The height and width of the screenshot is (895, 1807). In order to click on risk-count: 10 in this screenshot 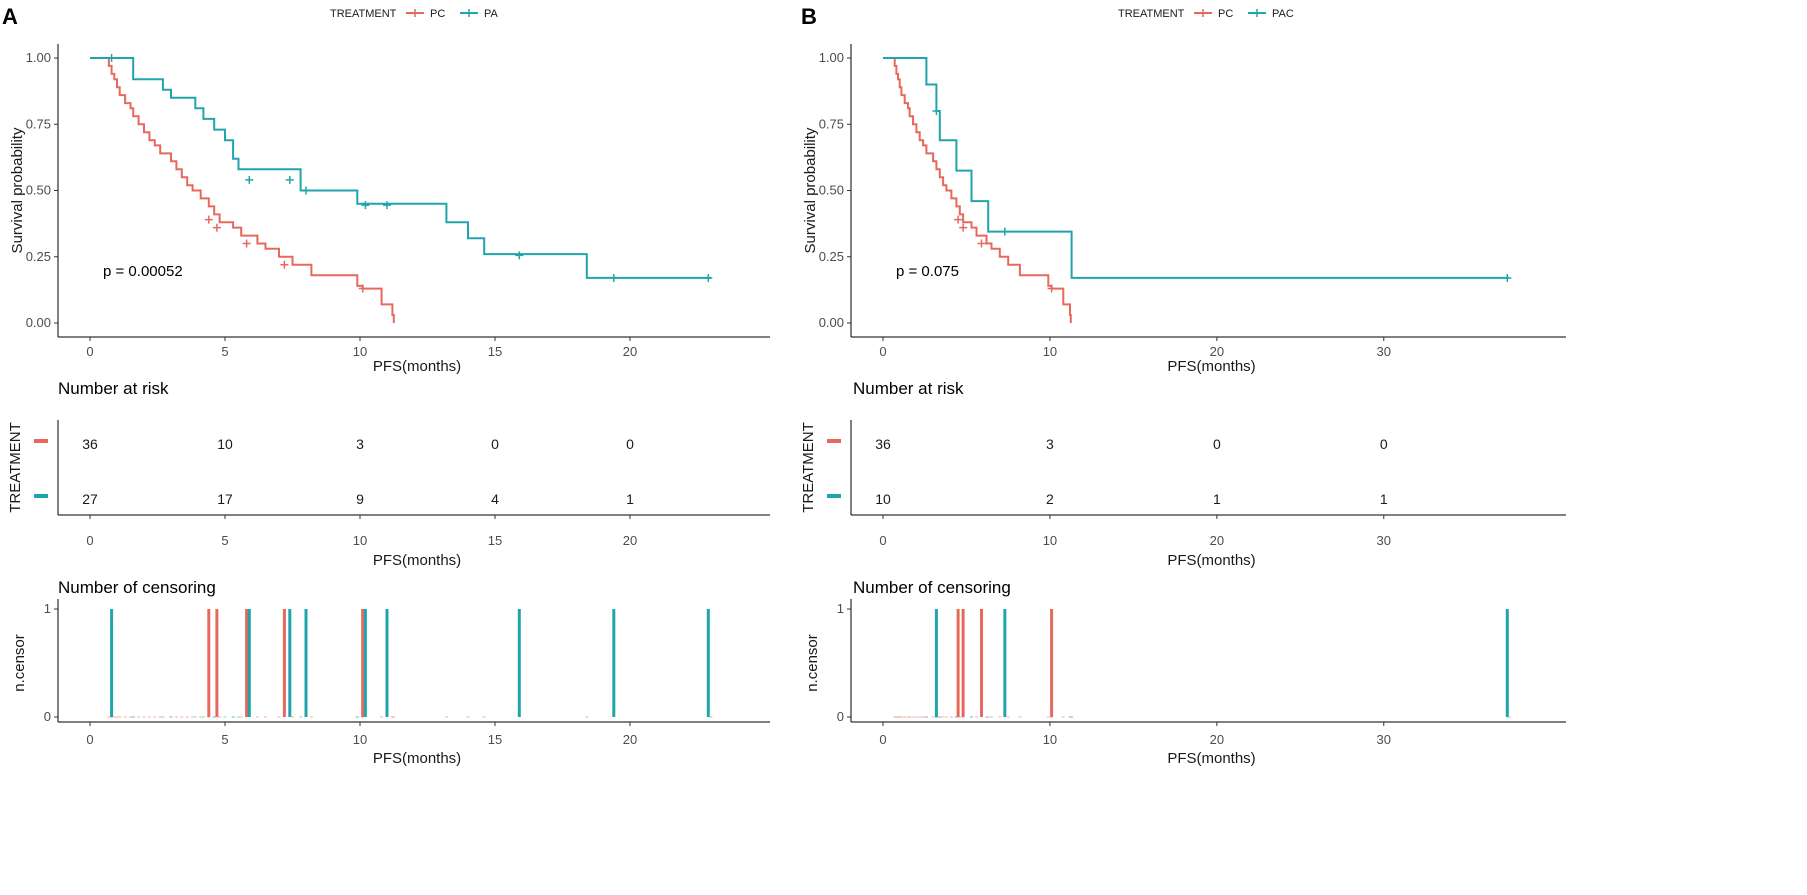, I will do `click(883, 499)`.